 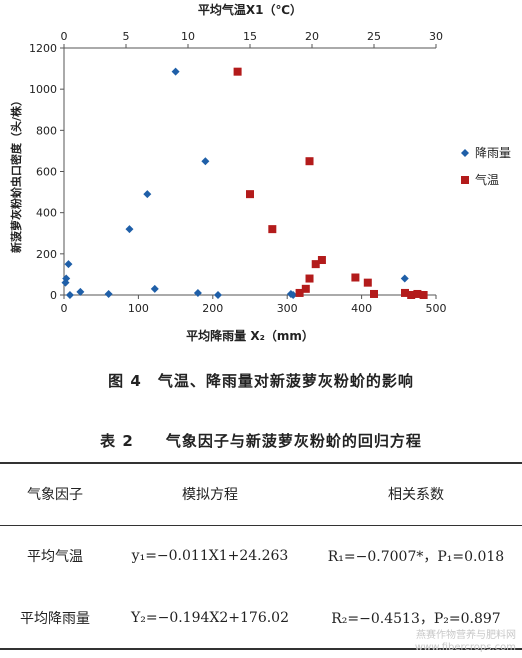 I want to click on watermark: 燕赛作物营养与肥料网 www.fibercrops.com, so click(x=465, y=642).